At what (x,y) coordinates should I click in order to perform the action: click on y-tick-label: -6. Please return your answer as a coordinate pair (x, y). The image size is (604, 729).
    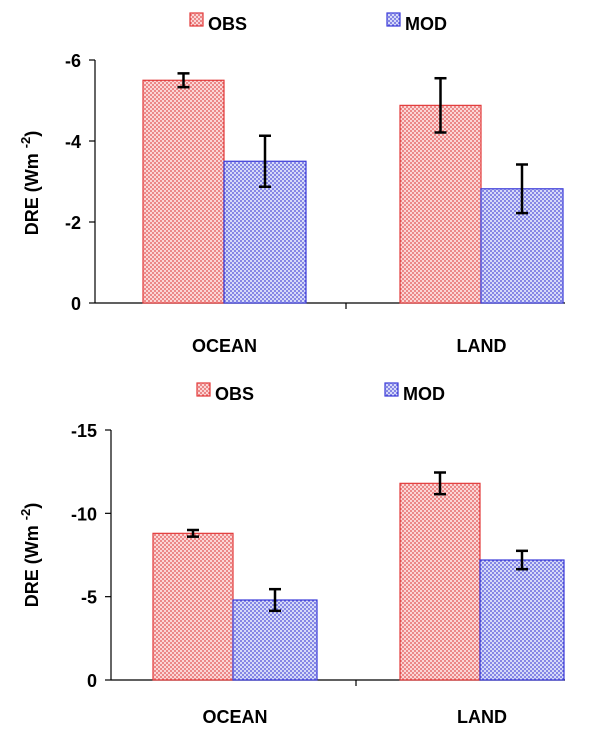
    Looking at the image, I should click on (73, 61).